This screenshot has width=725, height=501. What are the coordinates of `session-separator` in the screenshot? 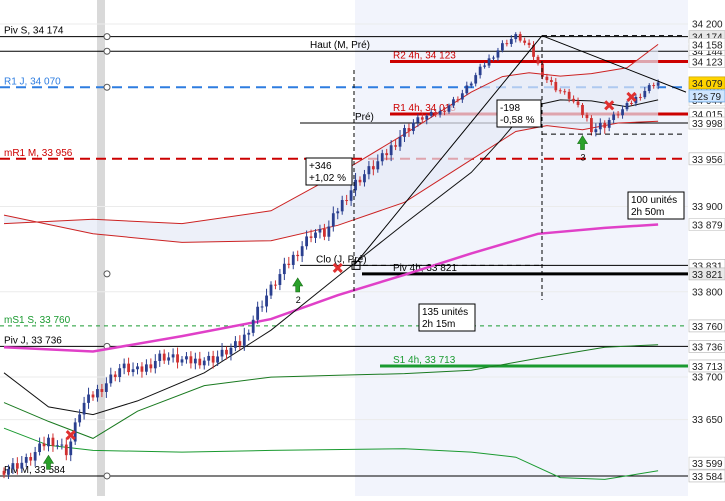 It's located at (101, 248).